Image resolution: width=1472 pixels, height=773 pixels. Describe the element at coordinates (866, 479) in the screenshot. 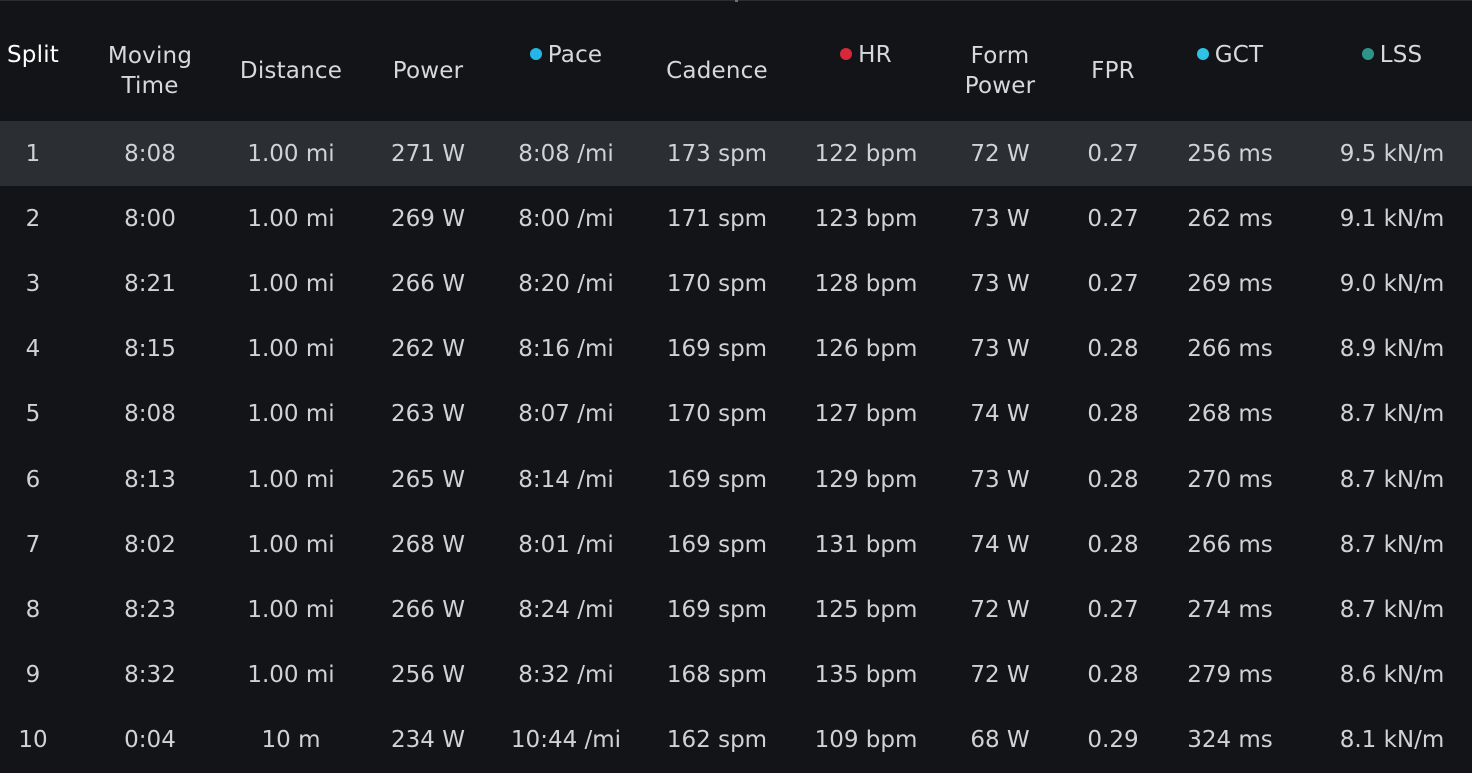

I see `cell-hr: 129 bpm` at that location.